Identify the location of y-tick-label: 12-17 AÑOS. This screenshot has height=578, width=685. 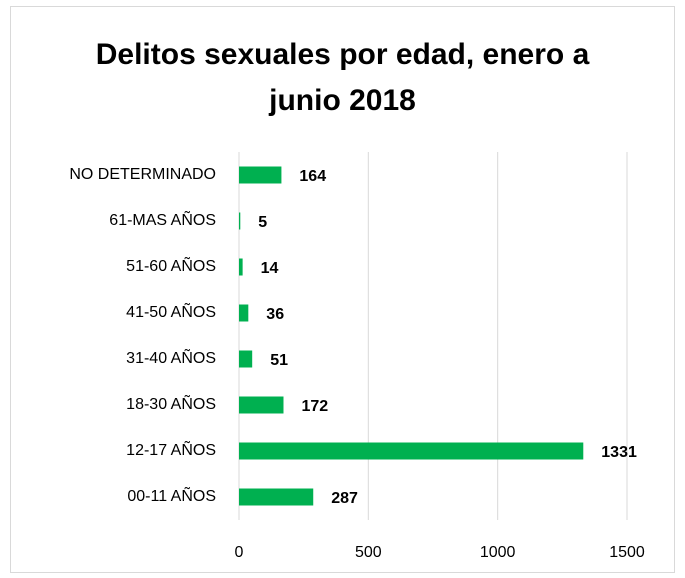
(171, 449).